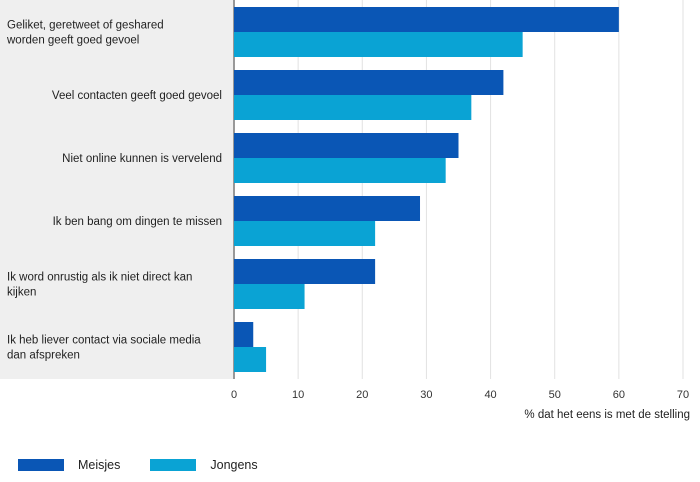 The width and height of the screenshot is (700, 482). What do you see at coordinates (362, 395) in the screenshot?
I see `x-tick-label: 20` at bounding box center [362, 395].